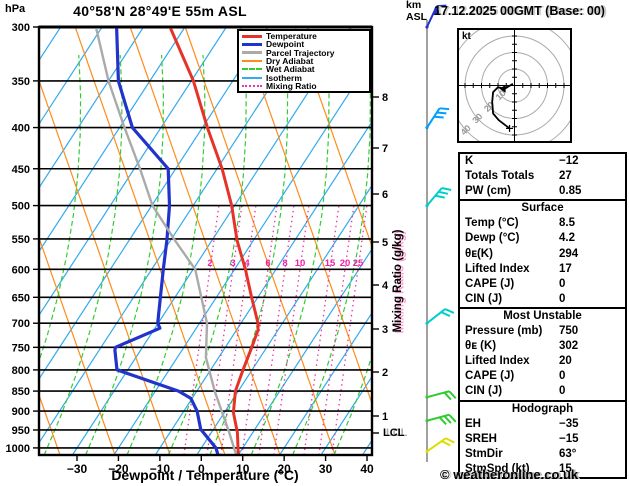  What do you see at coordinates (304, 52) in the screenshot?
I see `legend-item: Parcel Trajectory` at bounding box center [304, 52].